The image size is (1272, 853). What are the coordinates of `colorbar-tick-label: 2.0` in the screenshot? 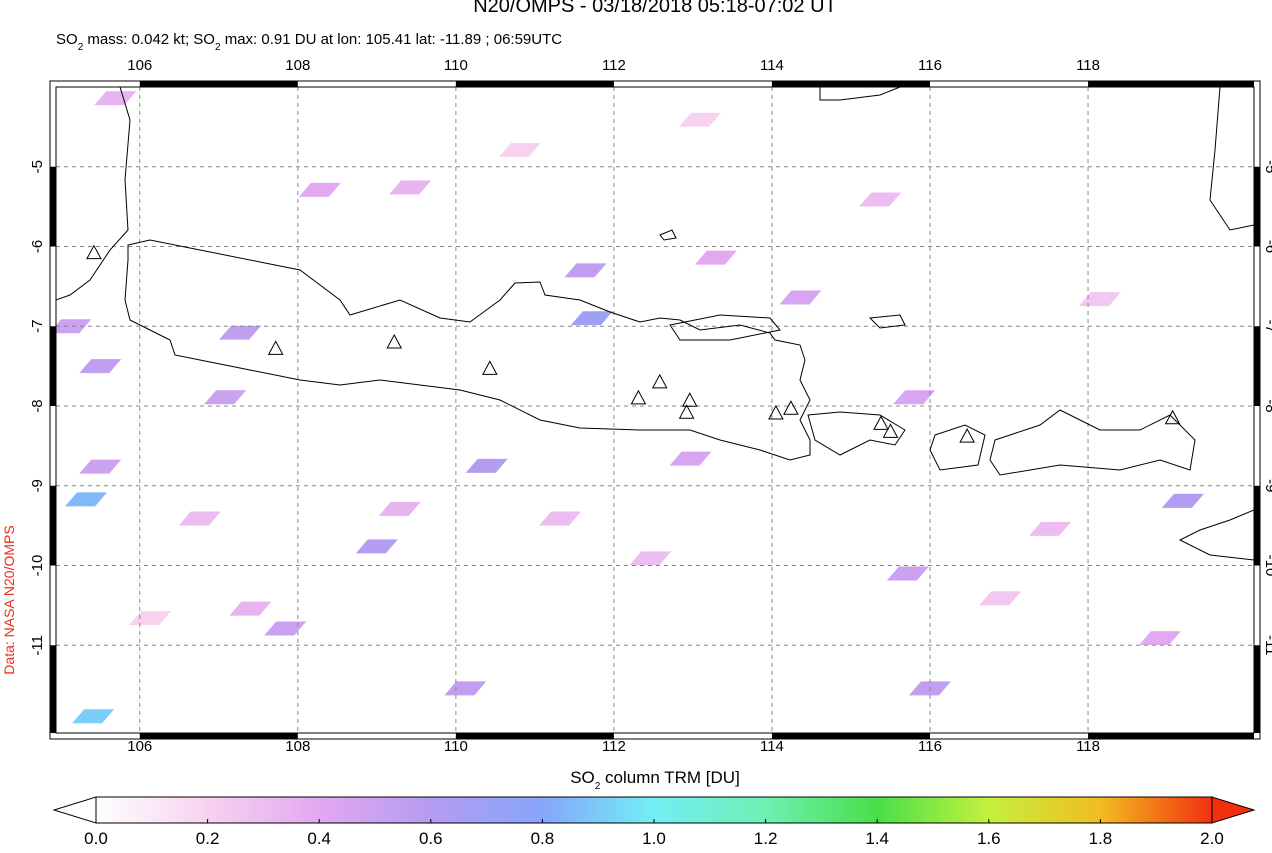 It's located at (1212, 838).